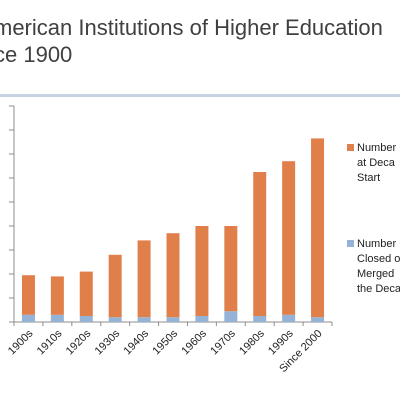  I want to click on legend-swatch-decade-start, so click(350, 147).